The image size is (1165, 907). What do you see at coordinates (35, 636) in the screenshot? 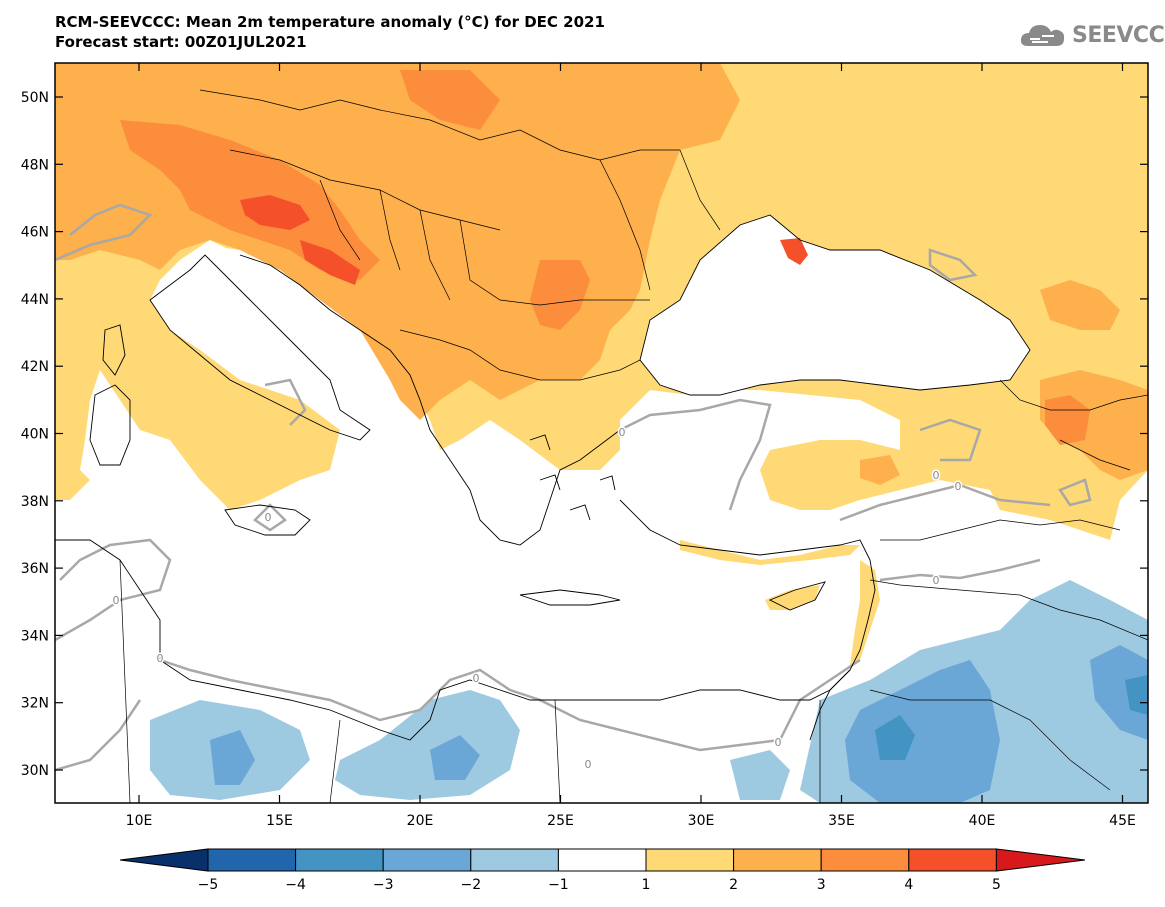
I see `lat-label: 34N` at bounding box center [35, 636].